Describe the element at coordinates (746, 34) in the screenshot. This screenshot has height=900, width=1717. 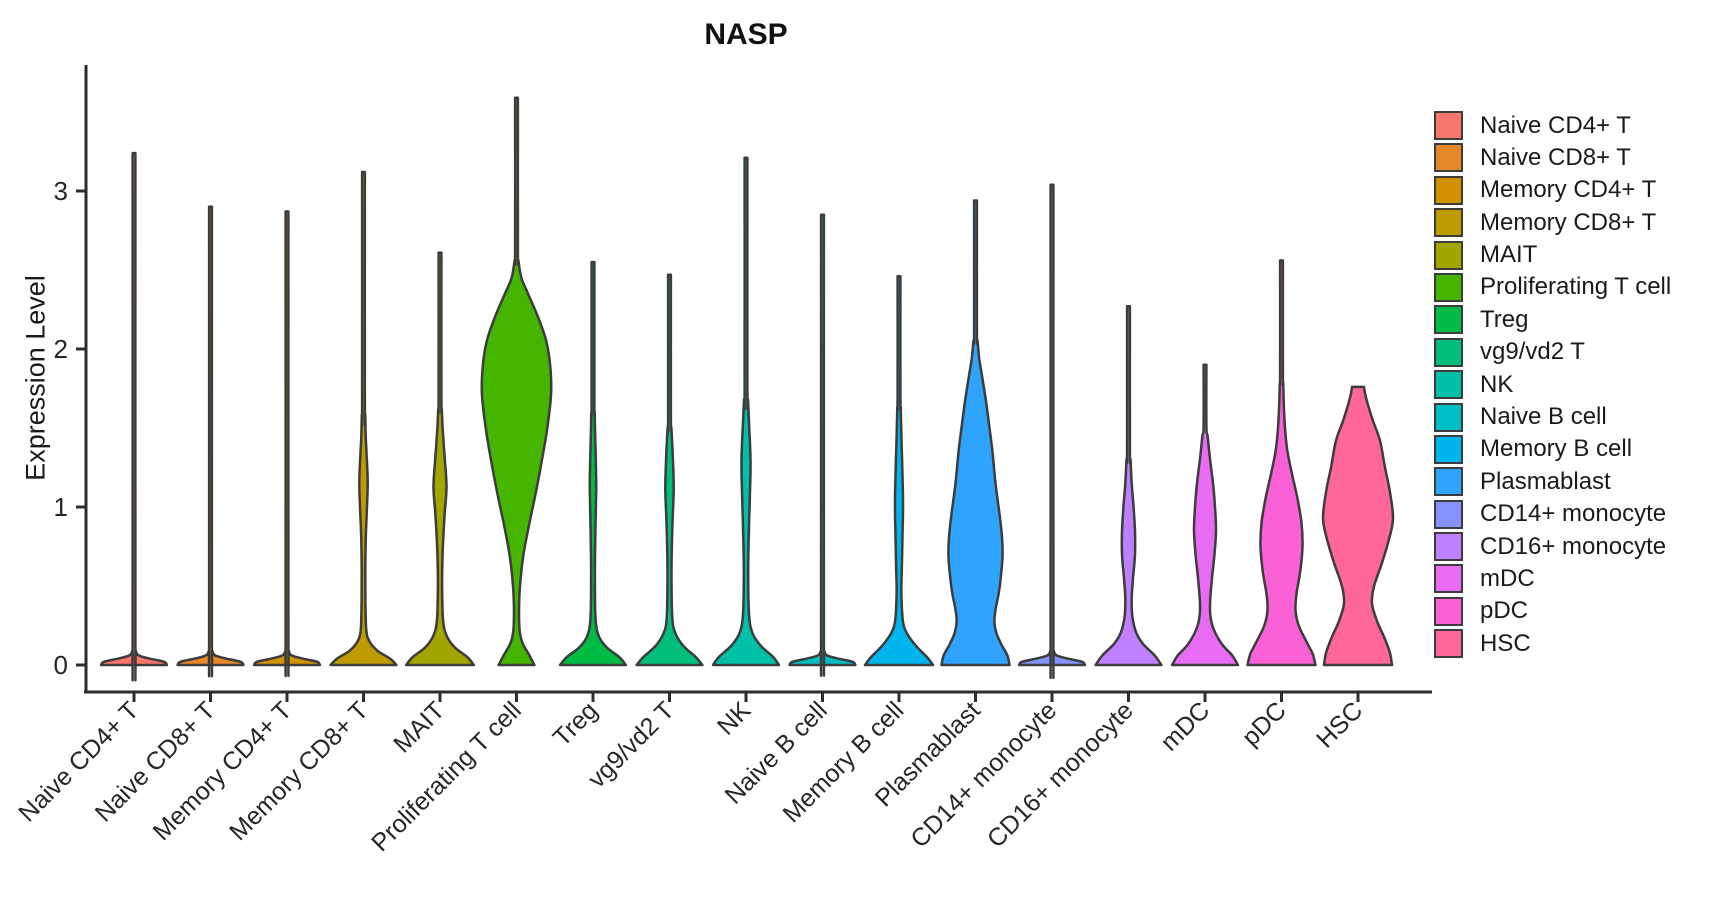
I see `chart-title: NASP` at that location.